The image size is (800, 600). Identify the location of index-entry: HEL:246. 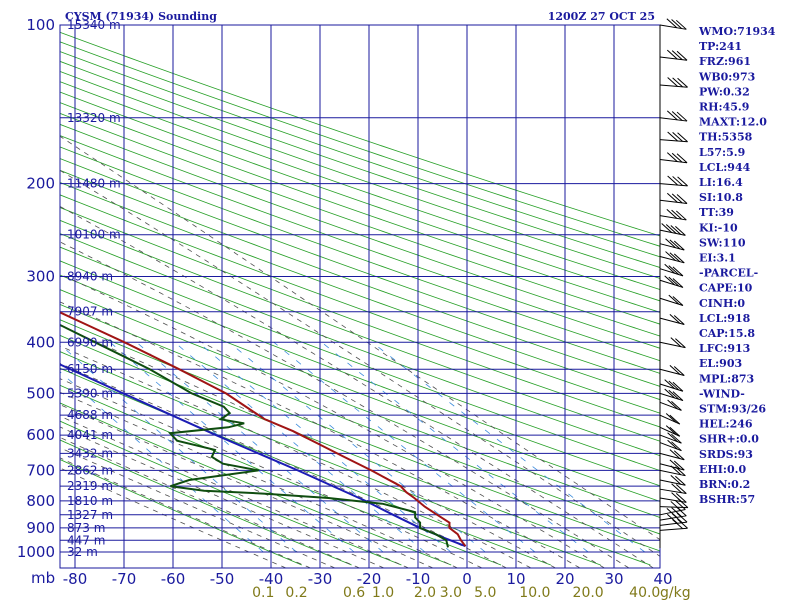
(726, 424).